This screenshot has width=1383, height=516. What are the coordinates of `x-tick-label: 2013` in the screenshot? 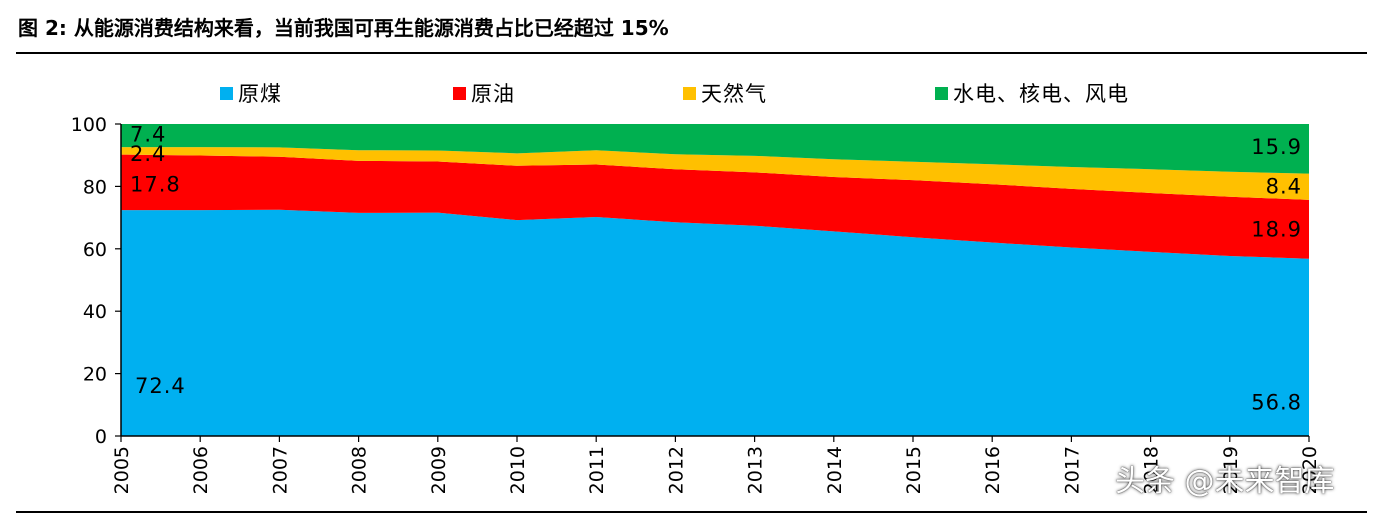 It's located at (756, 470).